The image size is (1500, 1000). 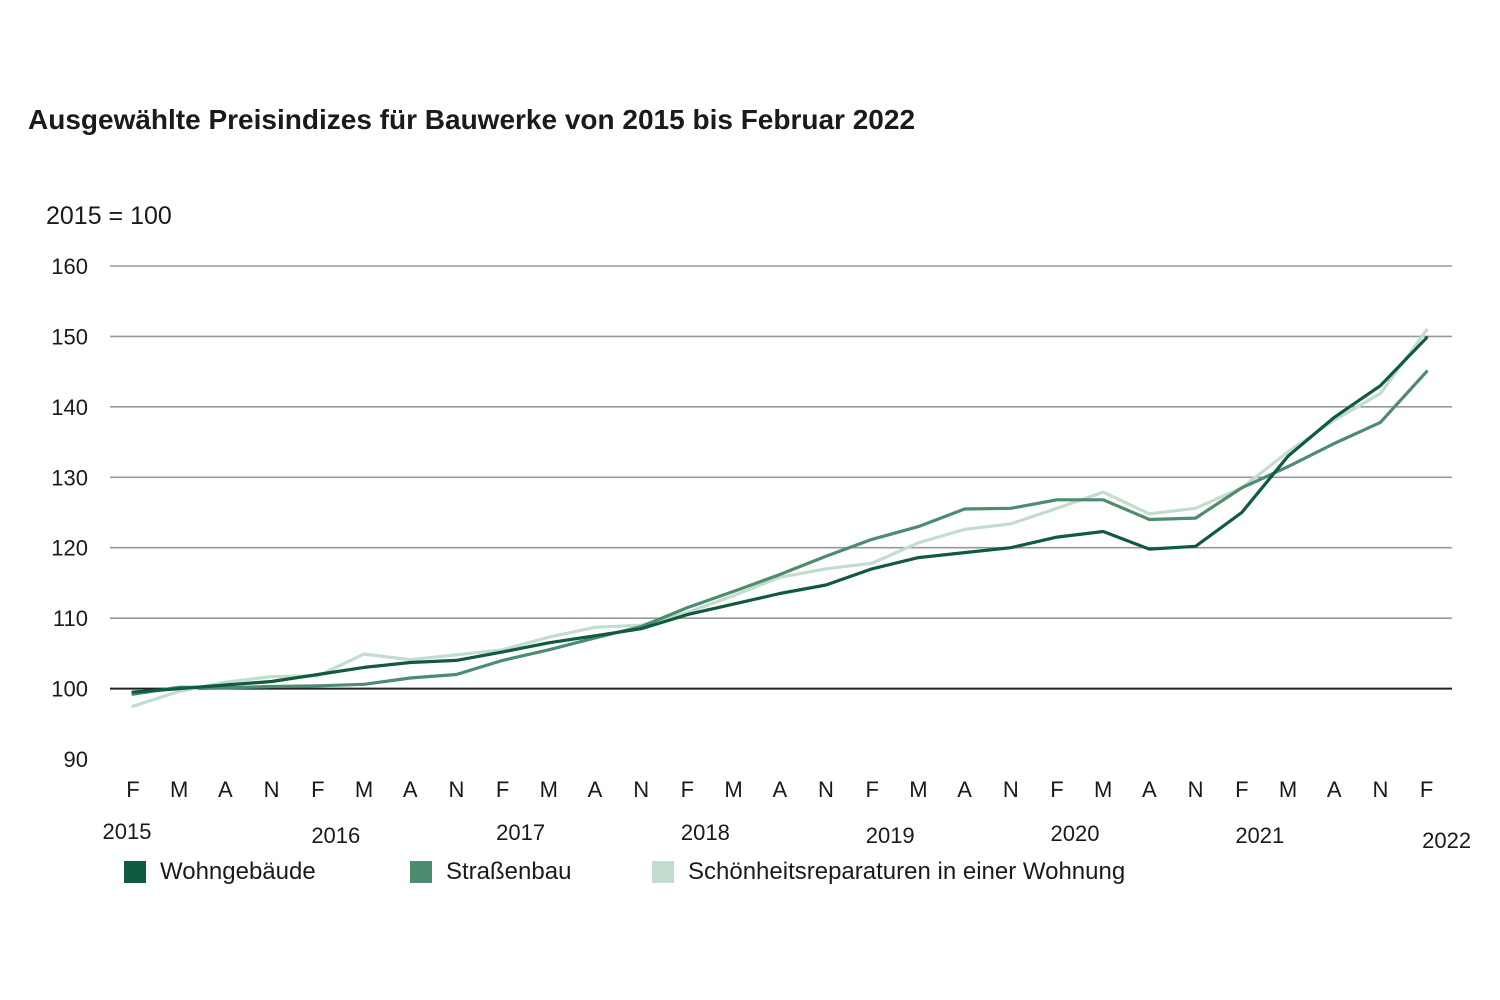 I want to click on y-tick-label-90: 90, so click(x=76, y=759).